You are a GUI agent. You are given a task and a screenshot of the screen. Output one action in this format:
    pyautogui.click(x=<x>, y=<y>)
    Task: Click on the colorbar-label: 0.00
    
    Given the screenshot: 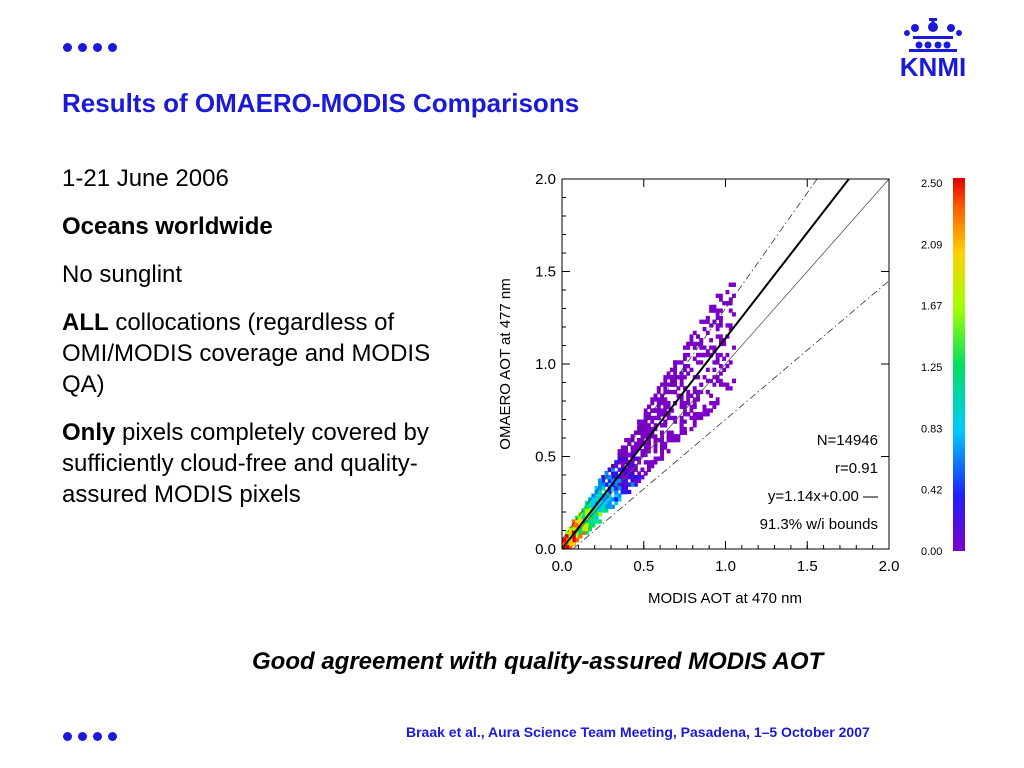 What is the action you would take?
    pyautogui.click(x=931, y=552)
    